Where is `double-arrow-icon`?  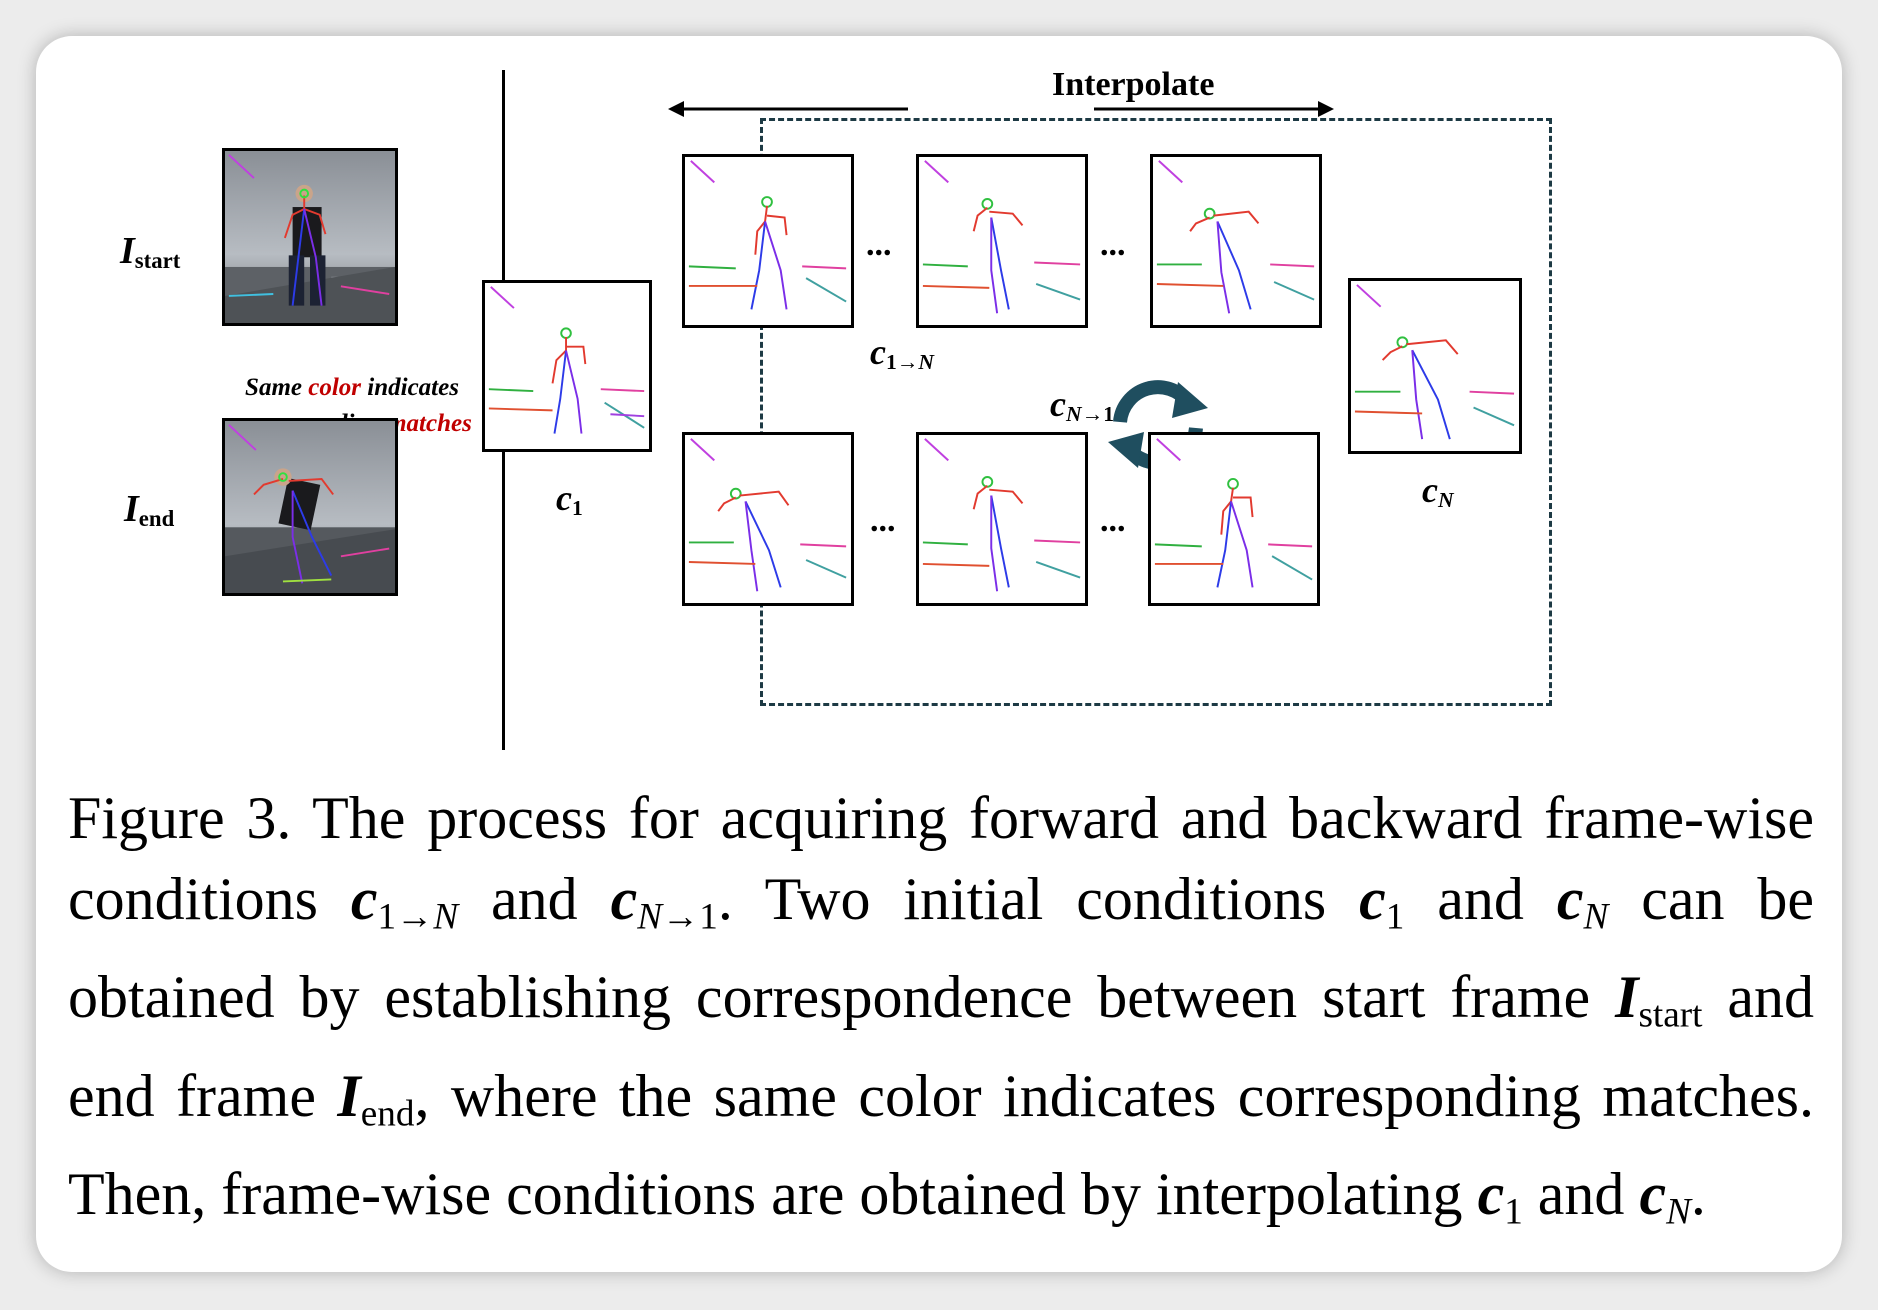
double-arrow-icon is located at coordinates (1001, 109).